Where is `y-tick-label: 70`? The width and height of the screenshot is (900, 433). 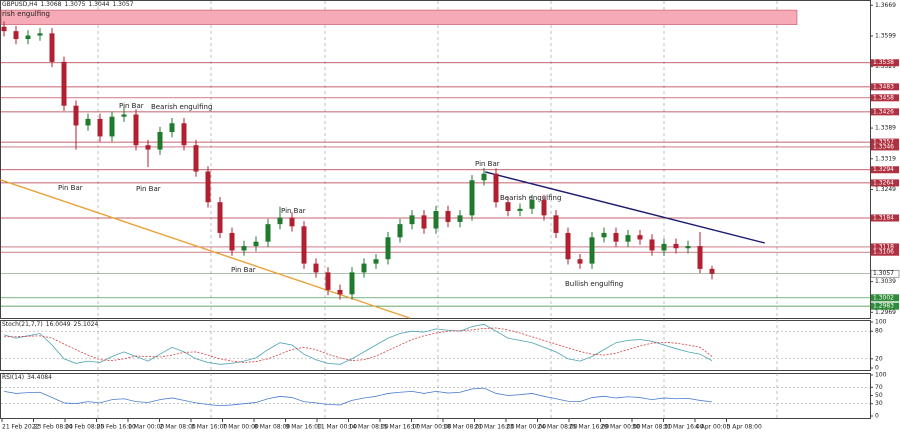
y-tick-label: 70 is located at coordinates (879, 387).